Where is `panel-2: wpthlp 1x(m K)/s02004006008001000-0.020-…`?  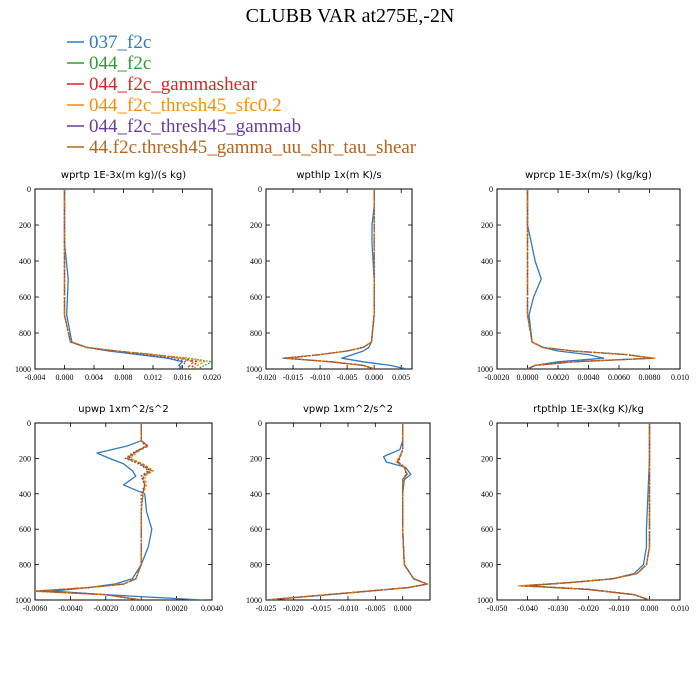 panel-2: wpthlp 1x(m K)/s02004006008001000-0.020-… is located at coordinates (329, 276).